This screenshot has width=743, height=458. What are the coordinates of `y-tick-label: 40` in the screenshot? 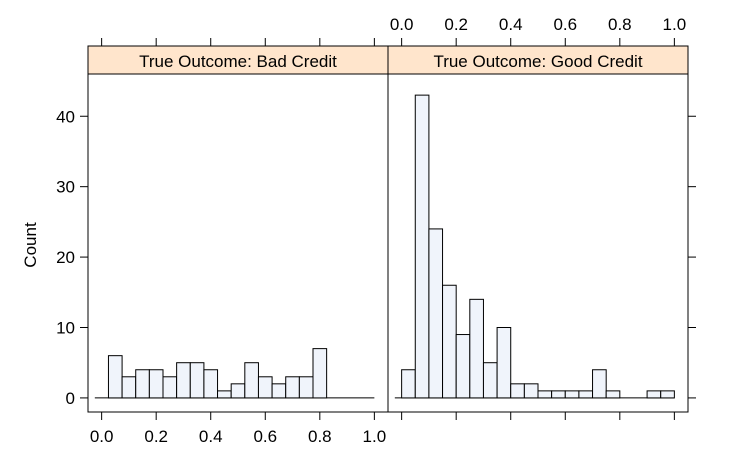 It's located at (65, 116).